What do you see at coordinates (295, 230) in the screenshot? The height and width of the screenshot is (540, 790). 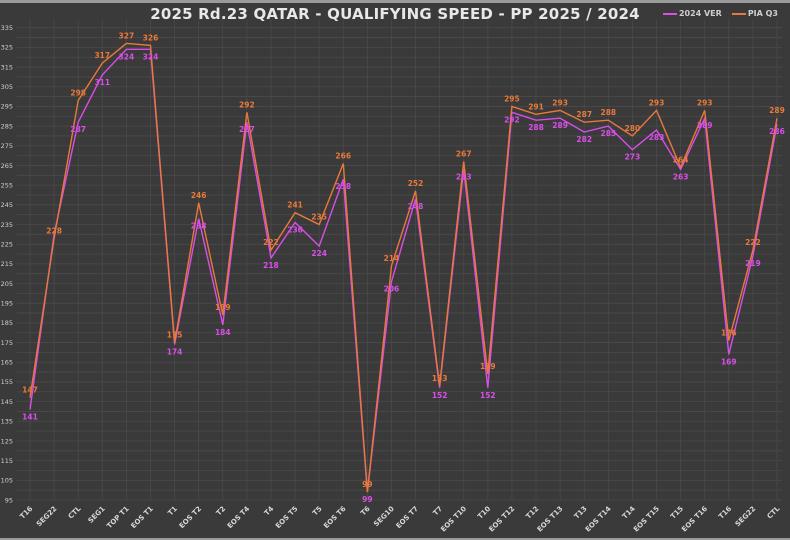 I see `data-label-ver: 236` at bounding box center [295, 230].